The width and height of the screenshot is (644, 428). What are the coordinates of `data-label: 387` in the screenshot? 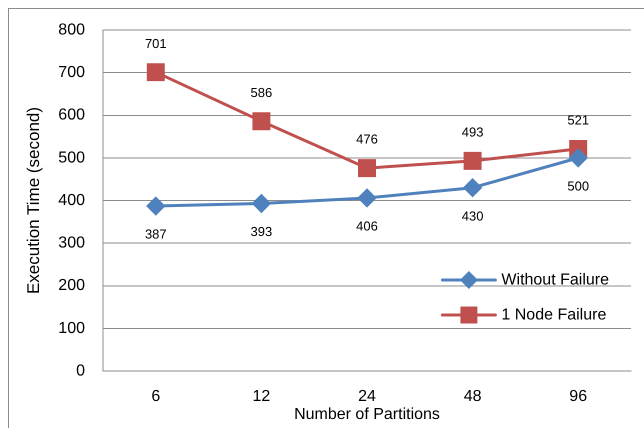 It's located at (155, 234).